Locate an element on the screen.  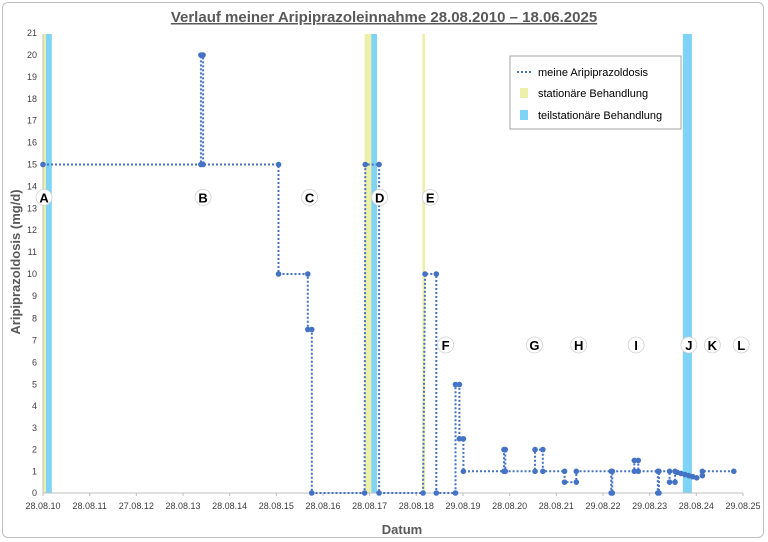
annotation-label: K is located at coordinates (713, 345).